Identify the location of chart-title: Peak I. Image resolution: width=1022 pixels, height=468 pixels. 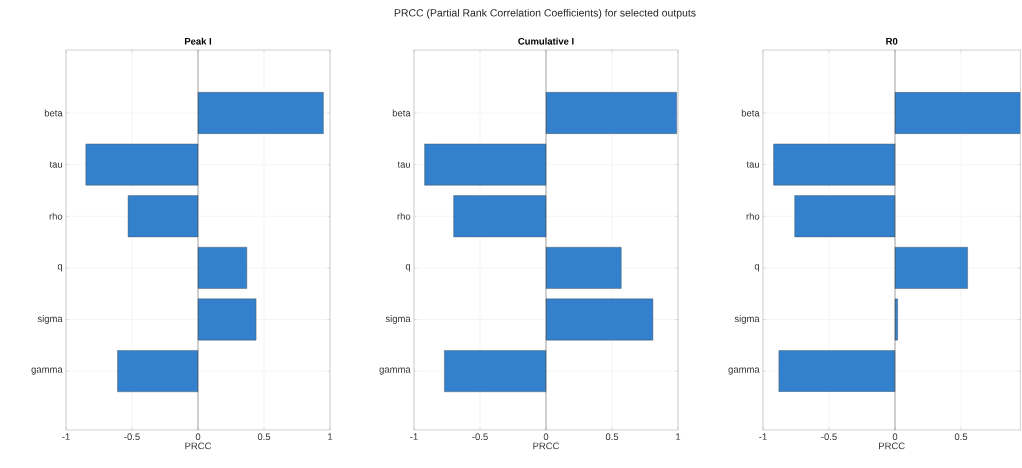
(198, 41).